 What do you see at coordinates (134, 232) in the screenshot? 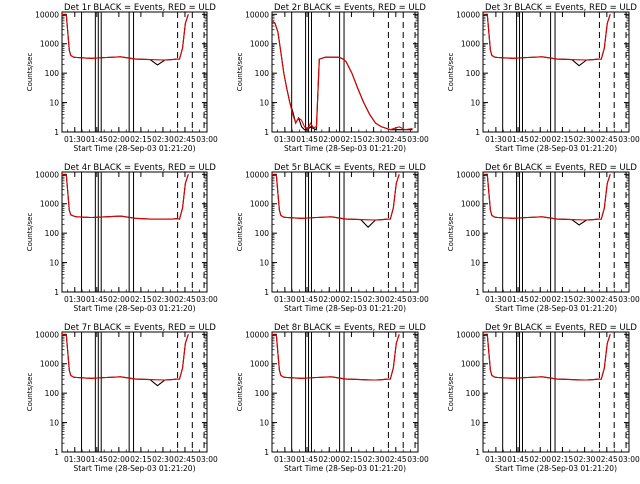
I see `panel-4-frame` at bounding box center [134, 232].